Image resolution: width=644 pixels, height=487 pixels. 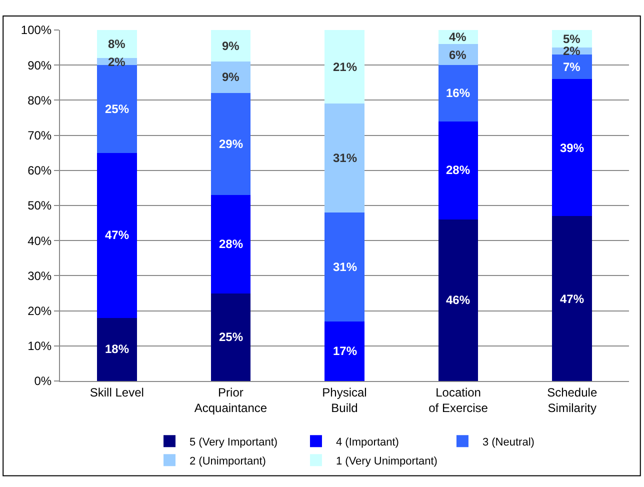 I want to click on data-label: 39%, so click(x=572, y=148).